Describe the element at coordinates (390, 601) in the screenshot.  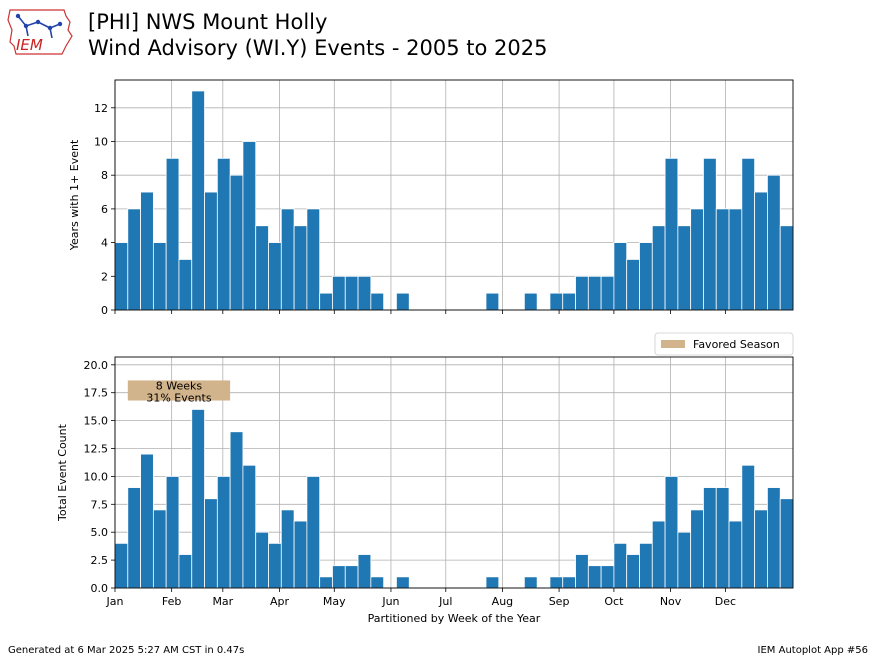
I see `x-tick-label: Jun` at that location.